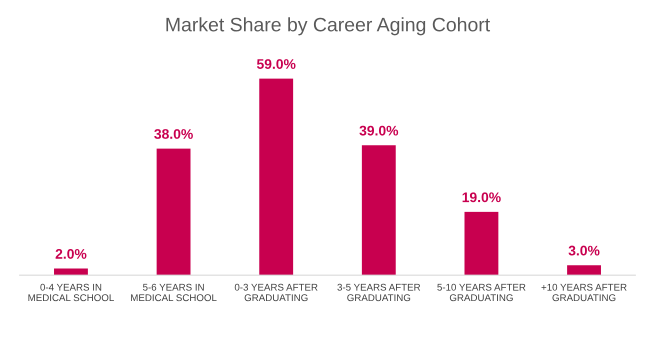 This screenshot has height=344, width=655. Describe the element at coordinates (378, 131) in the screenshot. I see `data-label: 39.0%` at that location.